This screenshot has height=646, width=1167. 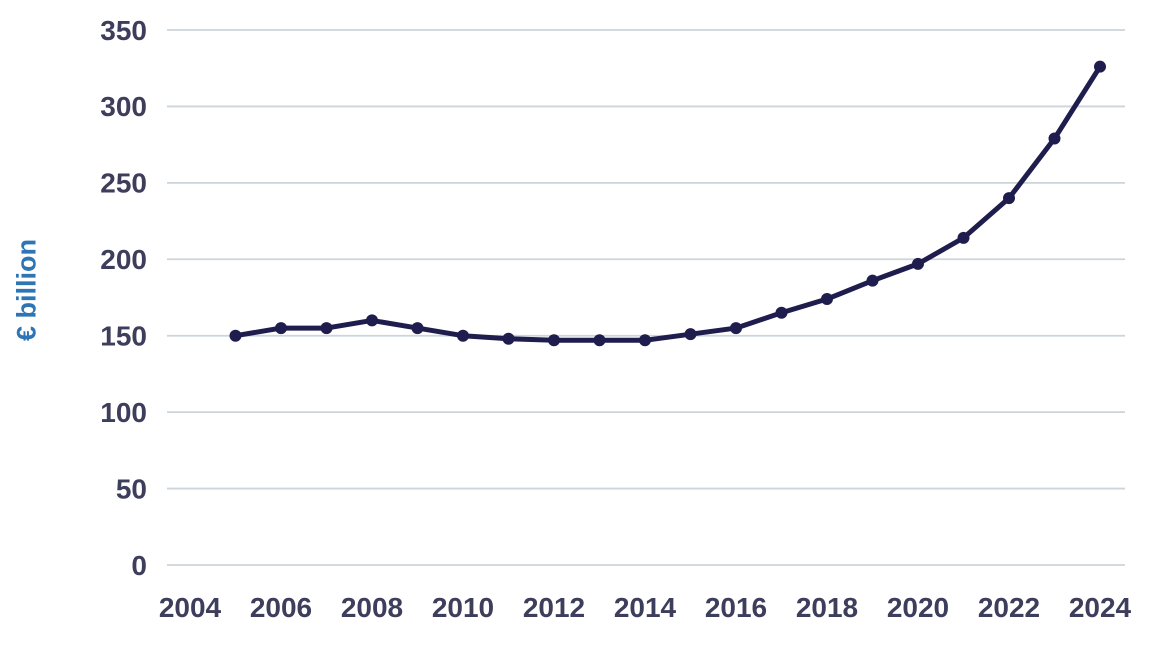 What do you see at coordinates (827, 607) in the screenshot?
I see `x-tick-label: 2018` at bounding box center [827, 607].